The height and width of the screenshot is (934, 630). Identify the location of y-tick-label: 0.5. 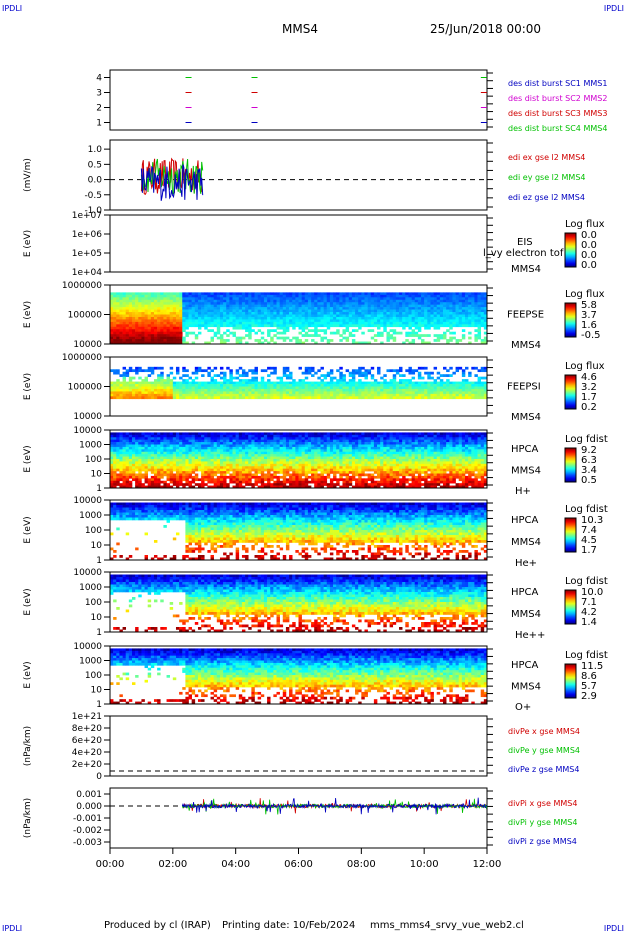
(95, 165).